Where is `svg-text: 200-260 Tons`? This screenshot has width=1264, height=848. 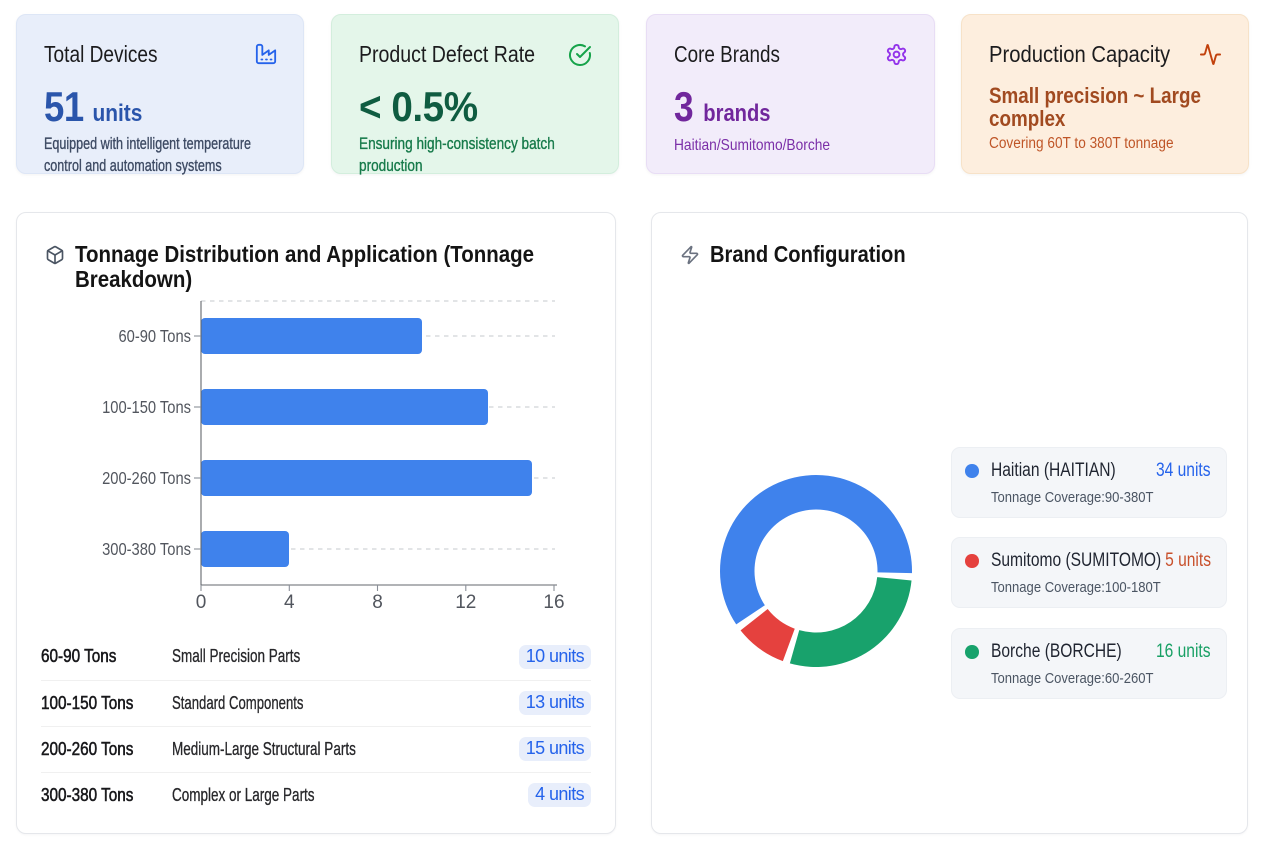 svg-text: 200-260 Tons is located at coordinates (146, 478).